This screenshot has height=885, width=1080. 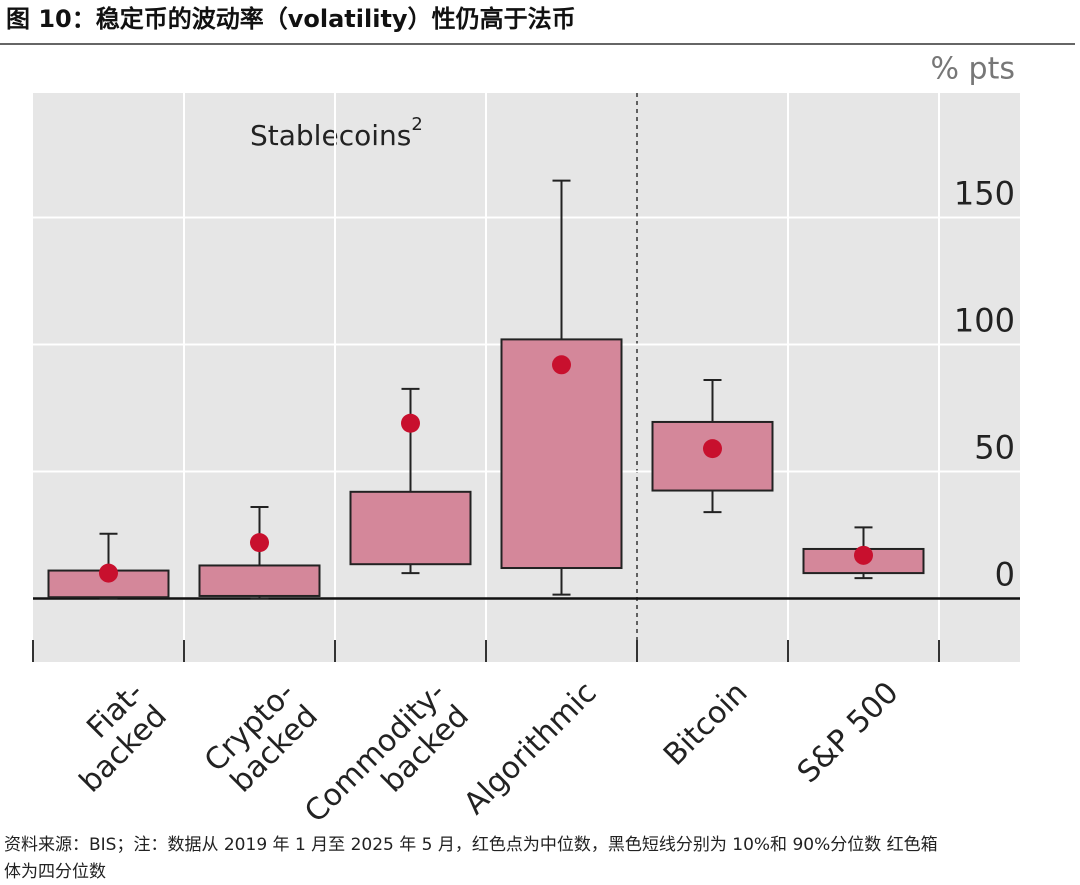 I want to click on y-tick-label: 50, so click(x=994, y=447).